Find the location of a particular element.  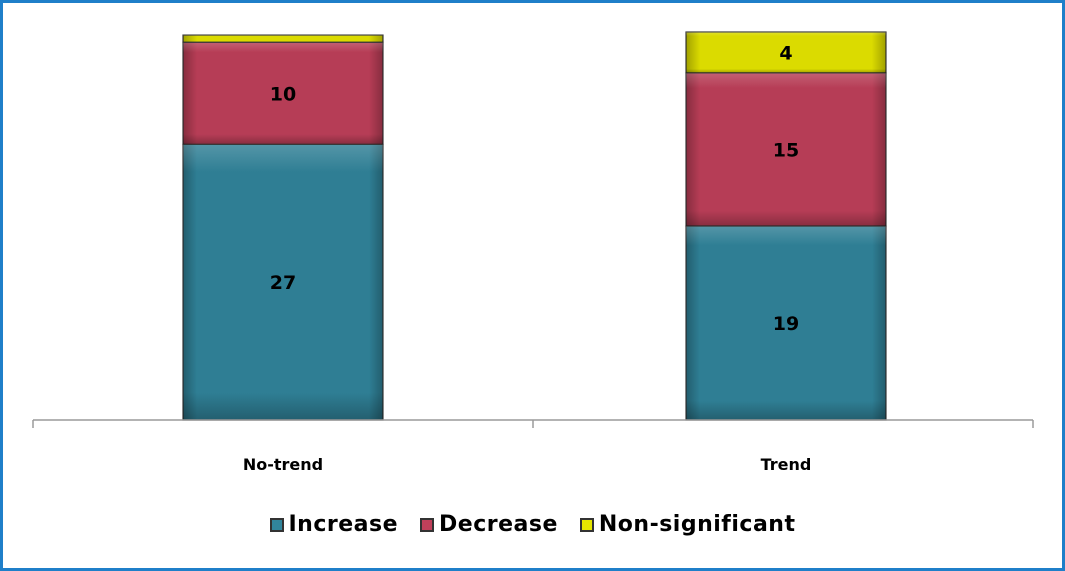

legend-swatch-decrease is located at coordinates (427, 524).